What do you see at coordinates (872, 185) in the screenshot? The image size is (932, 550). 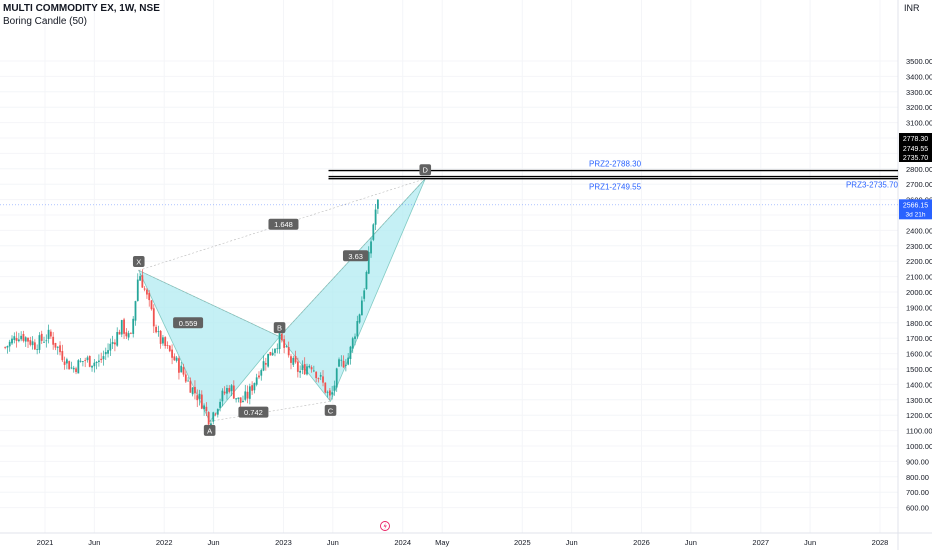 I see `prz-label: PRZ3-2735.70` at bounding box center [872, 185].